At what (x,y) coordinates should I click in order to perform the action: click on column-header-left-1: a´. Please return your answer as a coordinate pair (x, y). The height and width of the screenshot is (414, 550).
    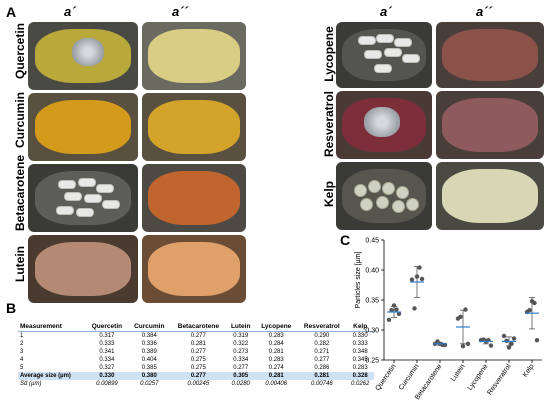
    Looking at the image, I should click on (70, 11).